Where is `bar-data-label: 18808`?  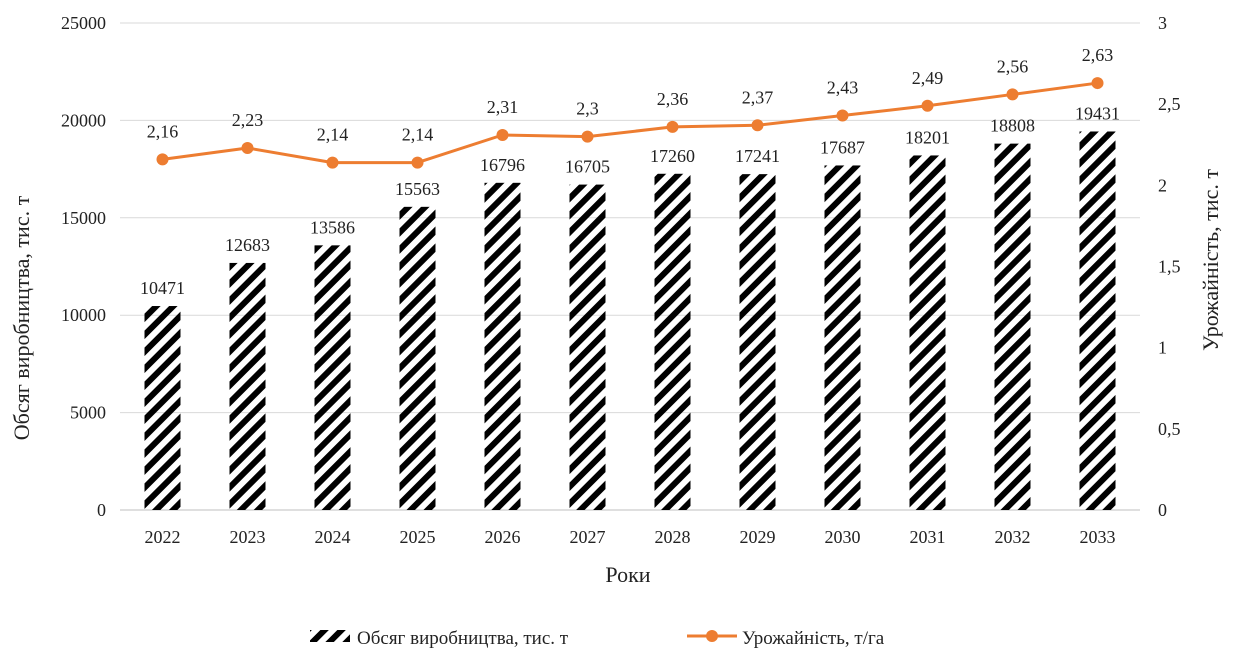 bar-data-label: 18808 is located at coordinates (1012, 126).